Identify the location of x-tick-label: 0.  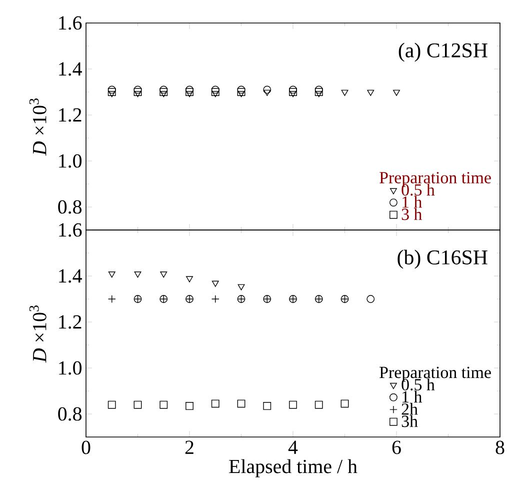
(86, 447).